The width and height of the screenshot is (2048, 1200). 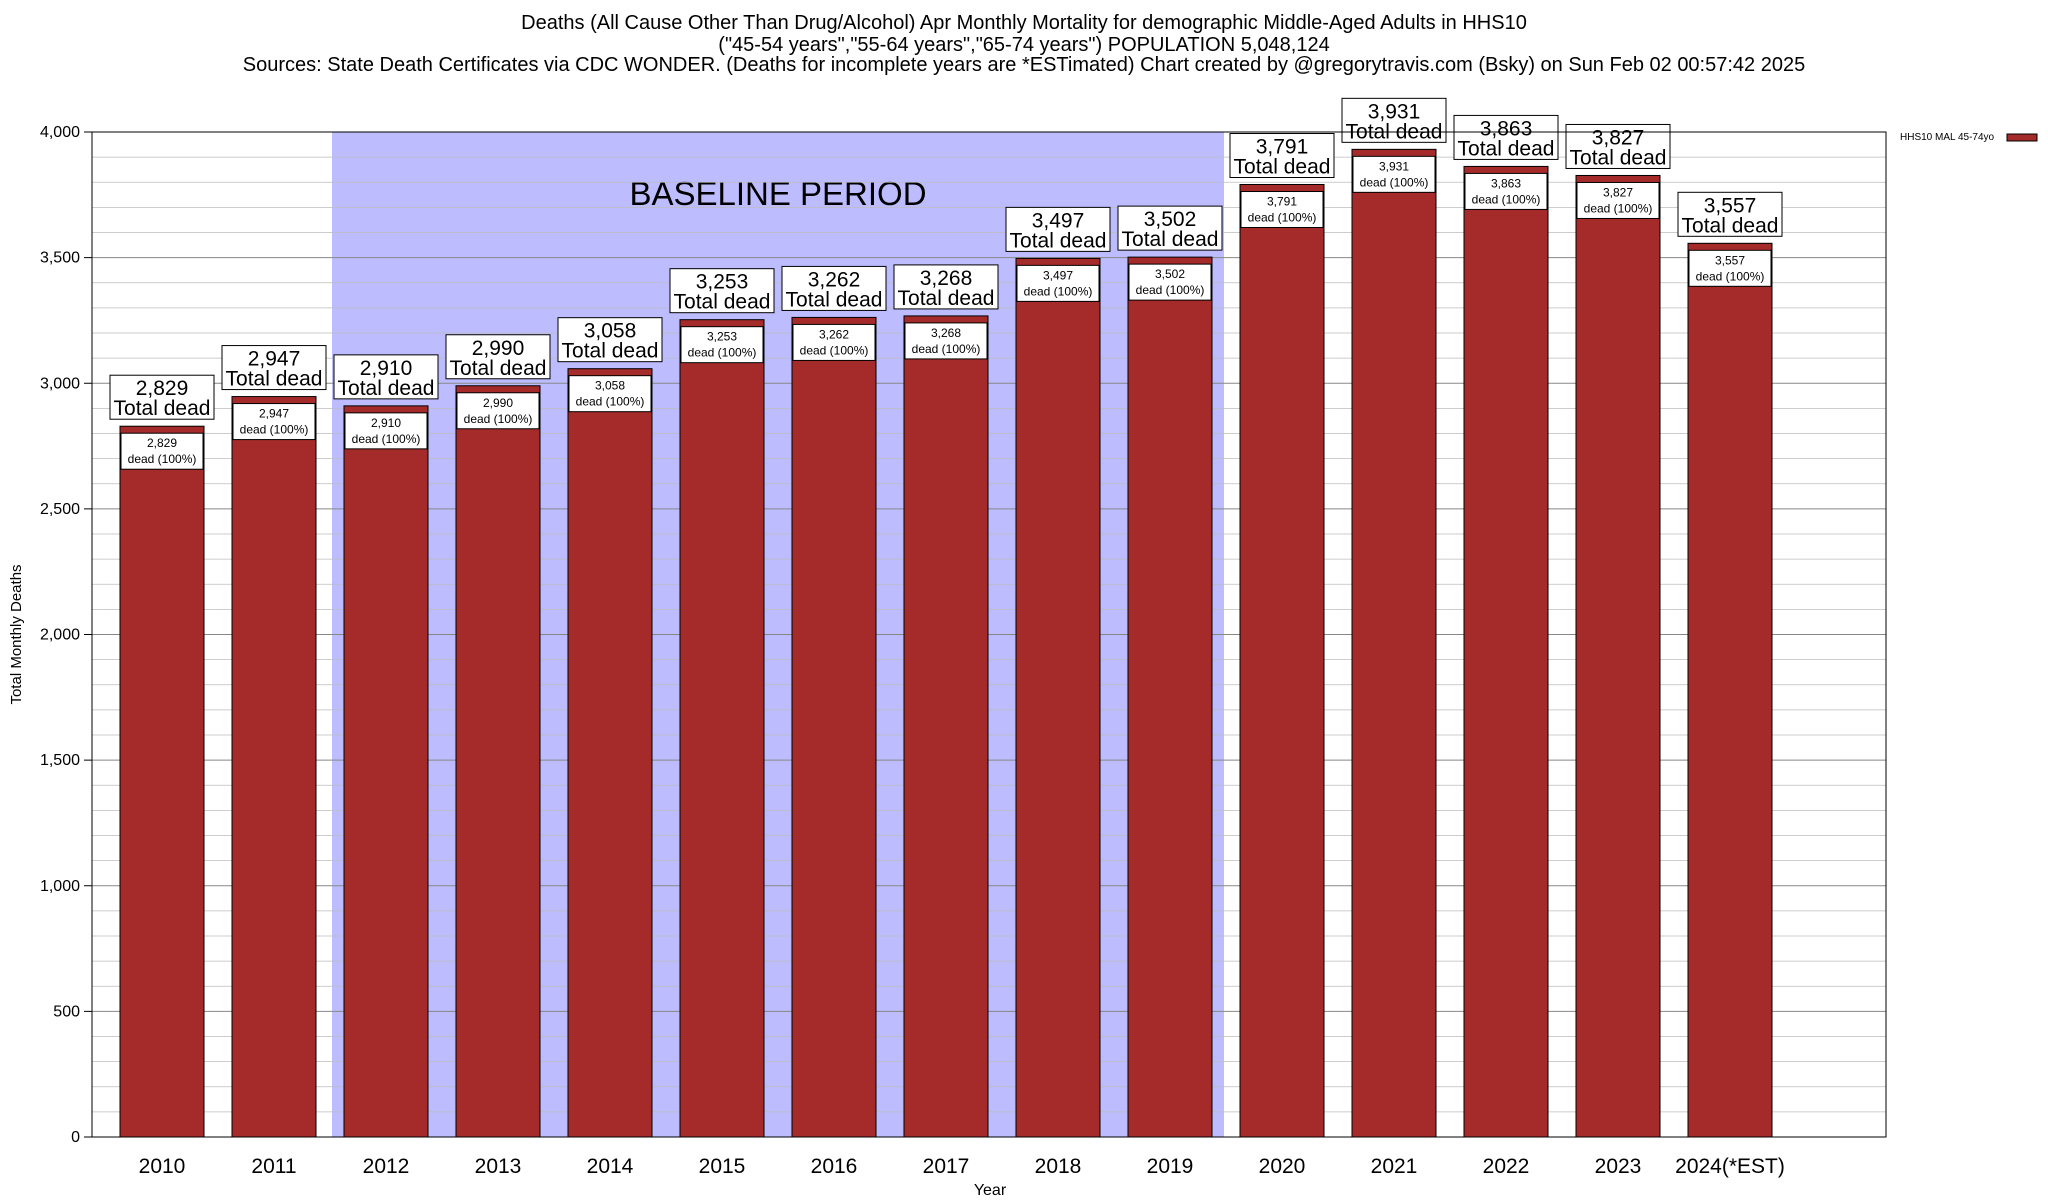 What do you see at coordinates (273, 1166) in the screenshot?
I see `x-tick-label: 2011` at bounding box center [273, 1166].